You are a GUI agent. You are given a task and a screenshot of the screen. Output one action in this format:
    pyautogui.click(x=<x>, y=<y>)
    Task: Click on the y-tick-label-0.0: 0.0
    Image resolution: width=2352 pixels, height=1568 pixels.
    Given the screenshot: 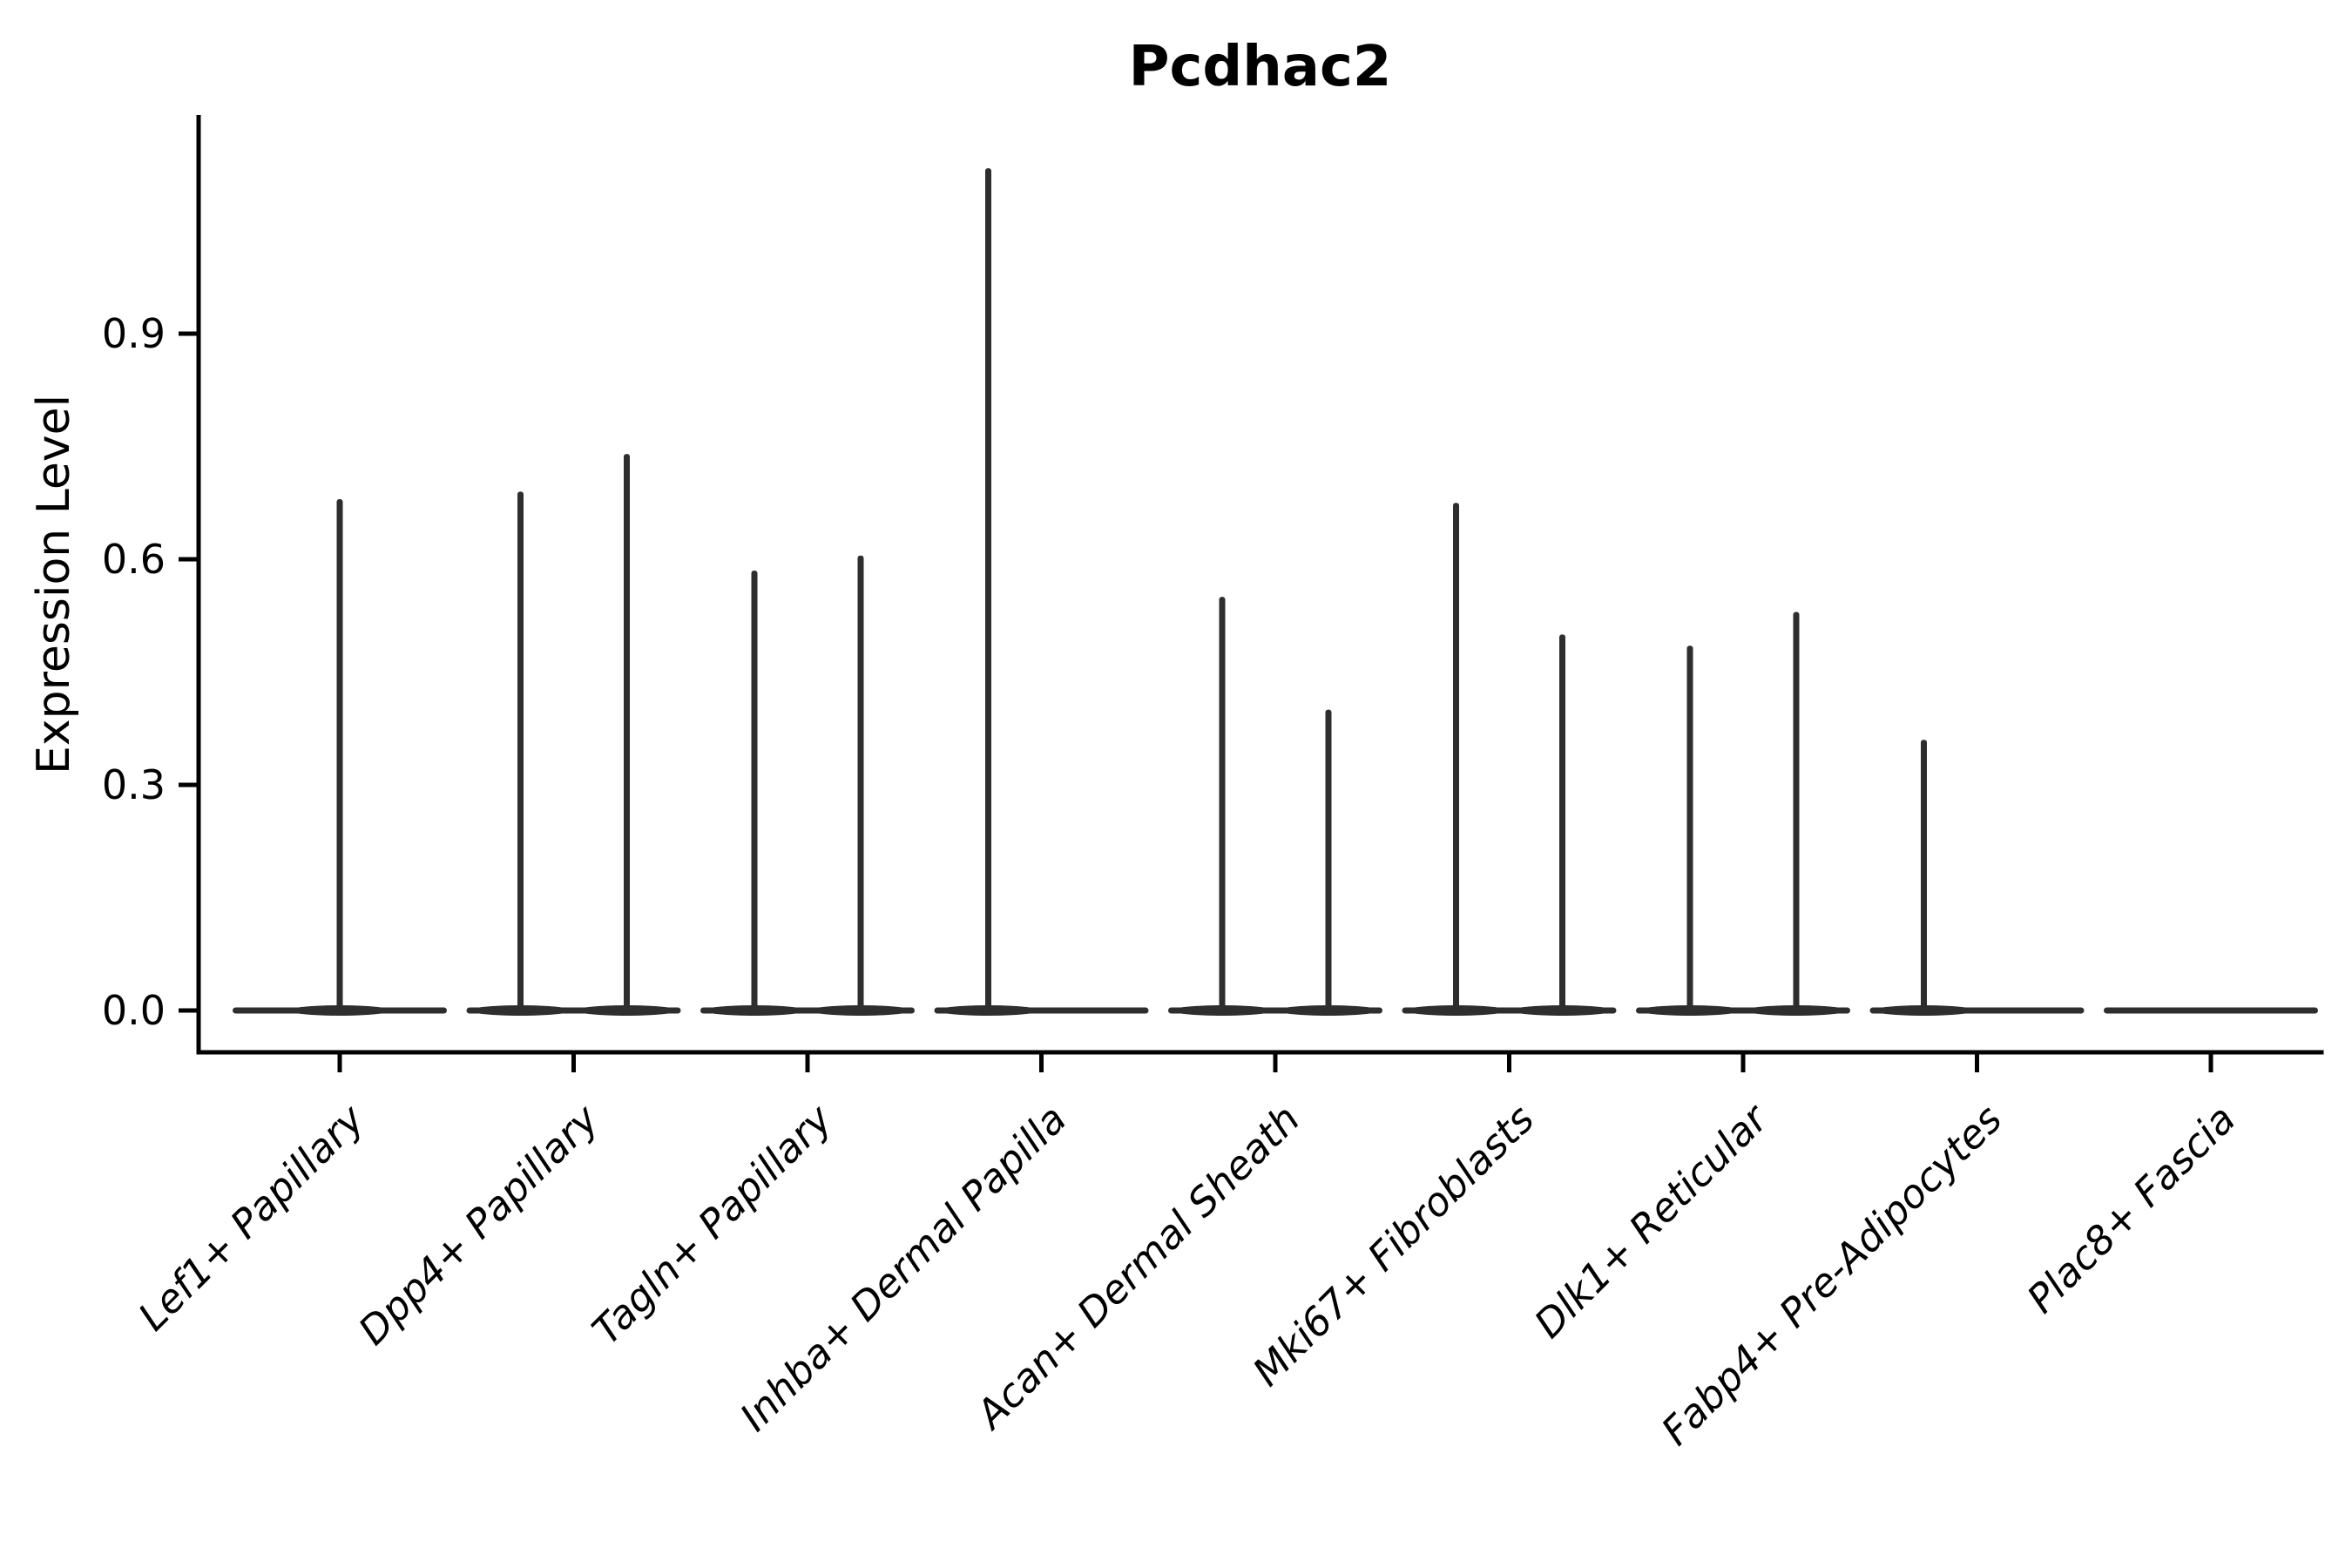 What is the action you would take?
    pyautogui.click(x=134, y=1011)
    